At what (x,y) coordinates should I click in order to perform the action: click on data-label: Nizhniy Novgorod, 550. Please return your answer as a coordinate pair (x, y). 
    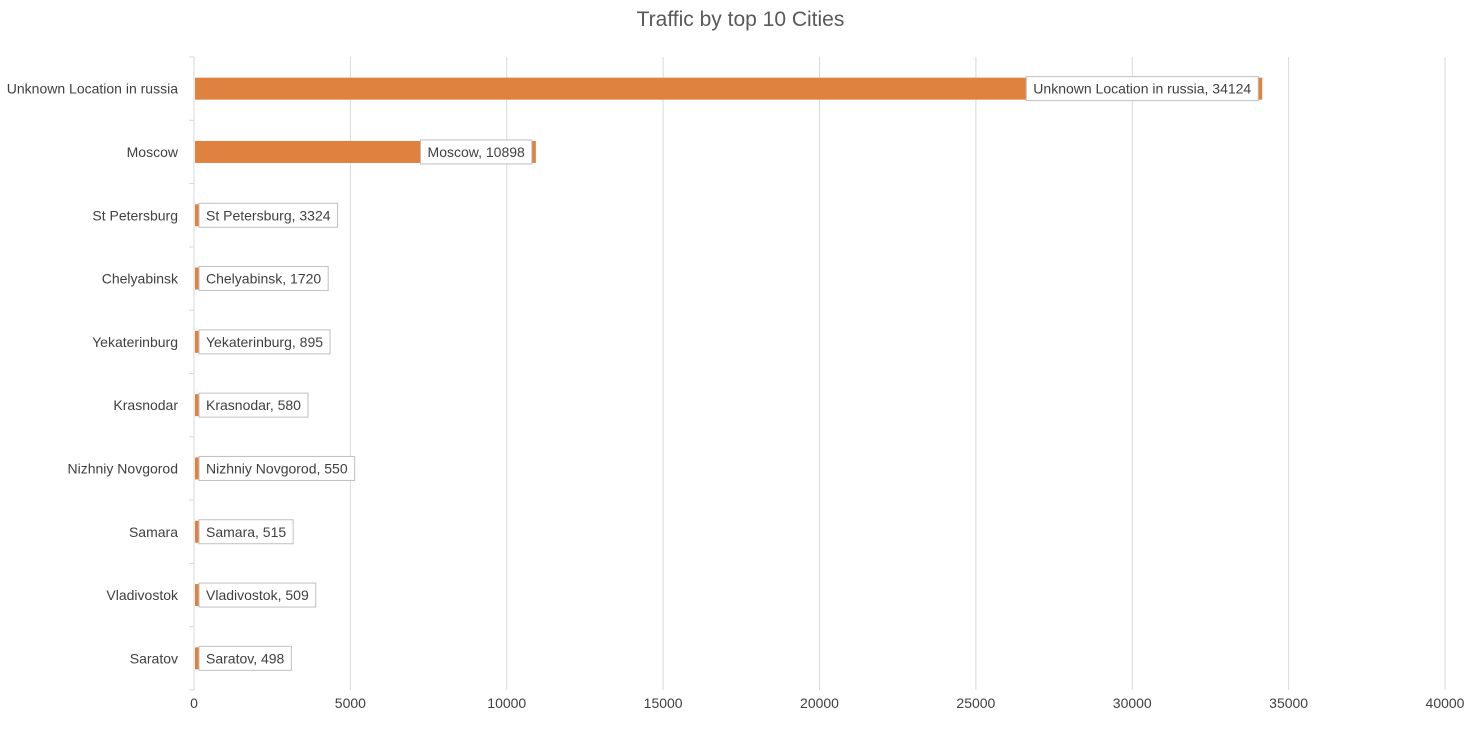
    Looking at the image, I should click on (277, 468).